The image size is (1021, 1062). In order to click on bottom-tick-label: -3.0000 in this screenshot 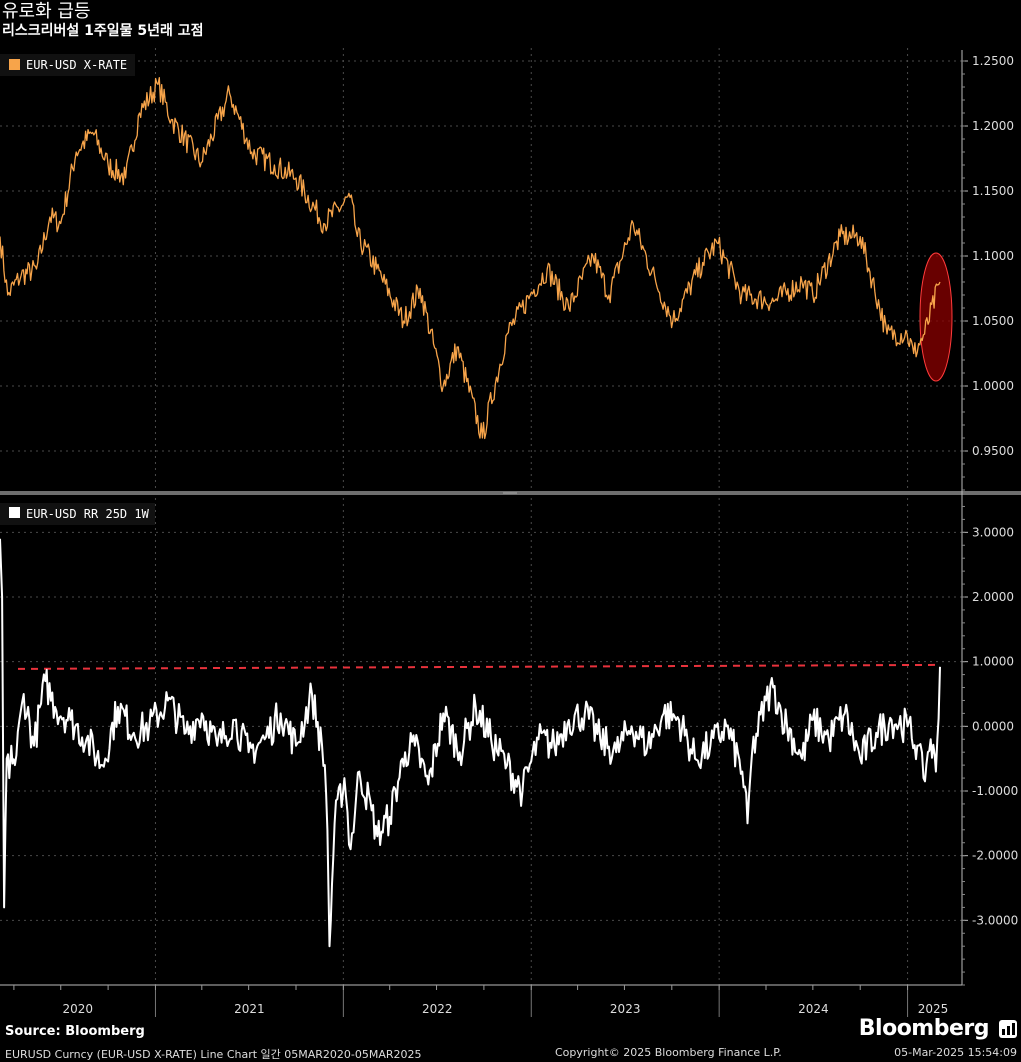, I will do `click(995, 920)`.